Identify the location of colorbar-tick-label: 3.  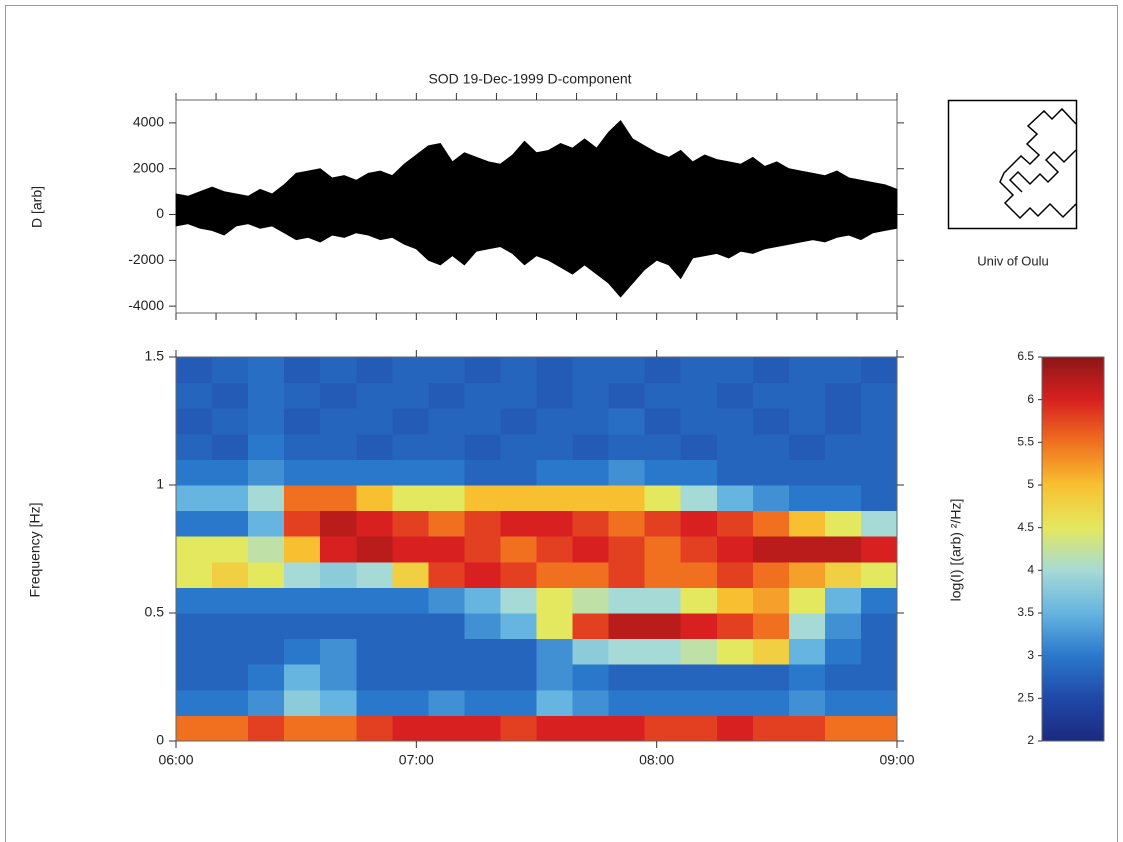
(1030, 655).